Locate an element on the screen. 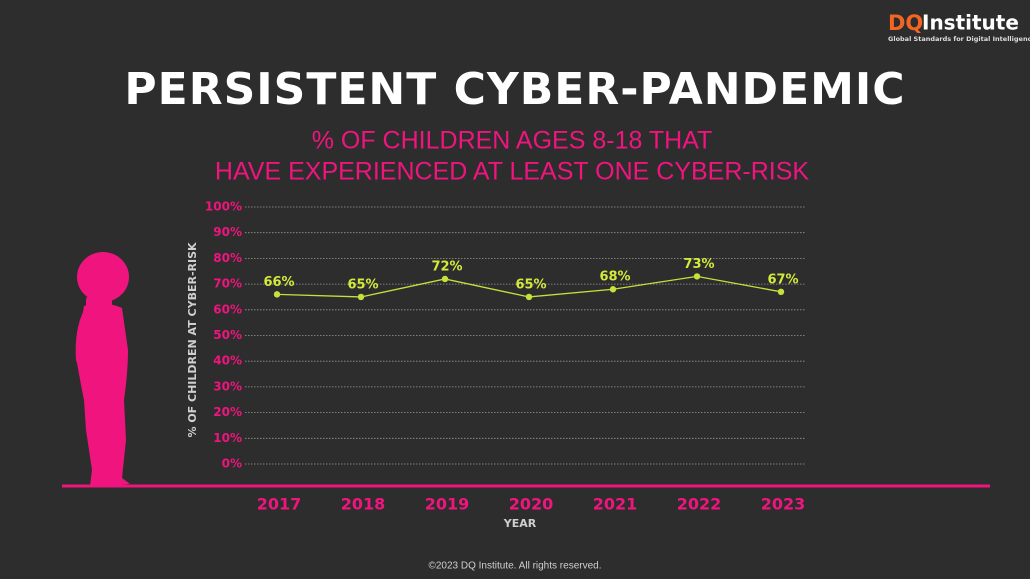  y-axis-label: % OF CHILDREN AT CYBER-RISK is located at coordinates (192, 340).